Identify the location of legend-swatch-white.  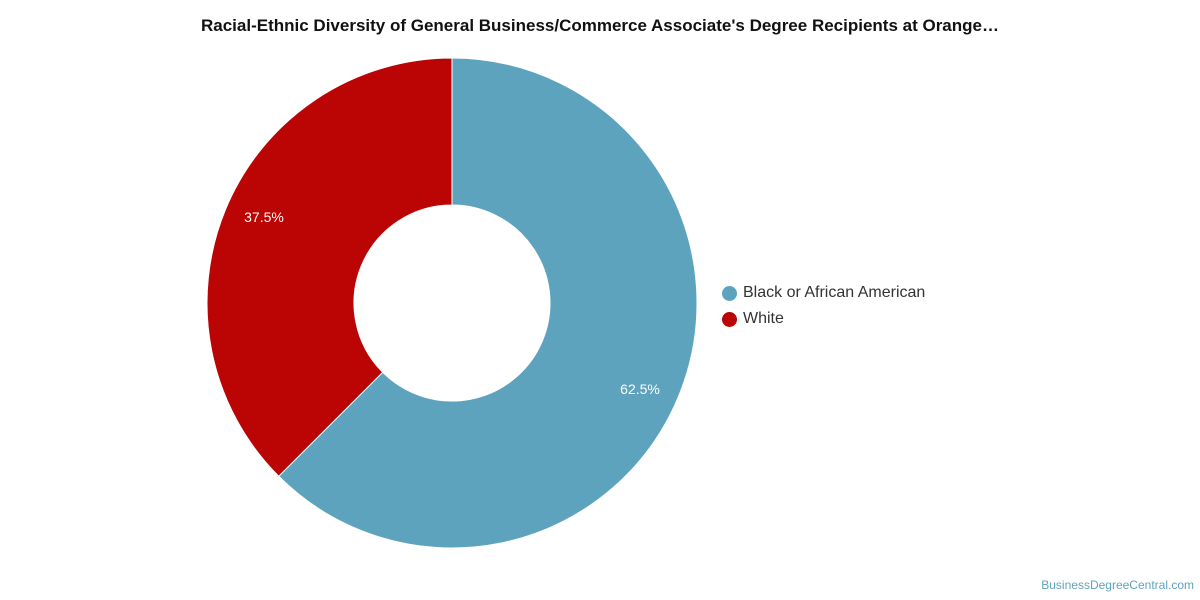
(729, 319).